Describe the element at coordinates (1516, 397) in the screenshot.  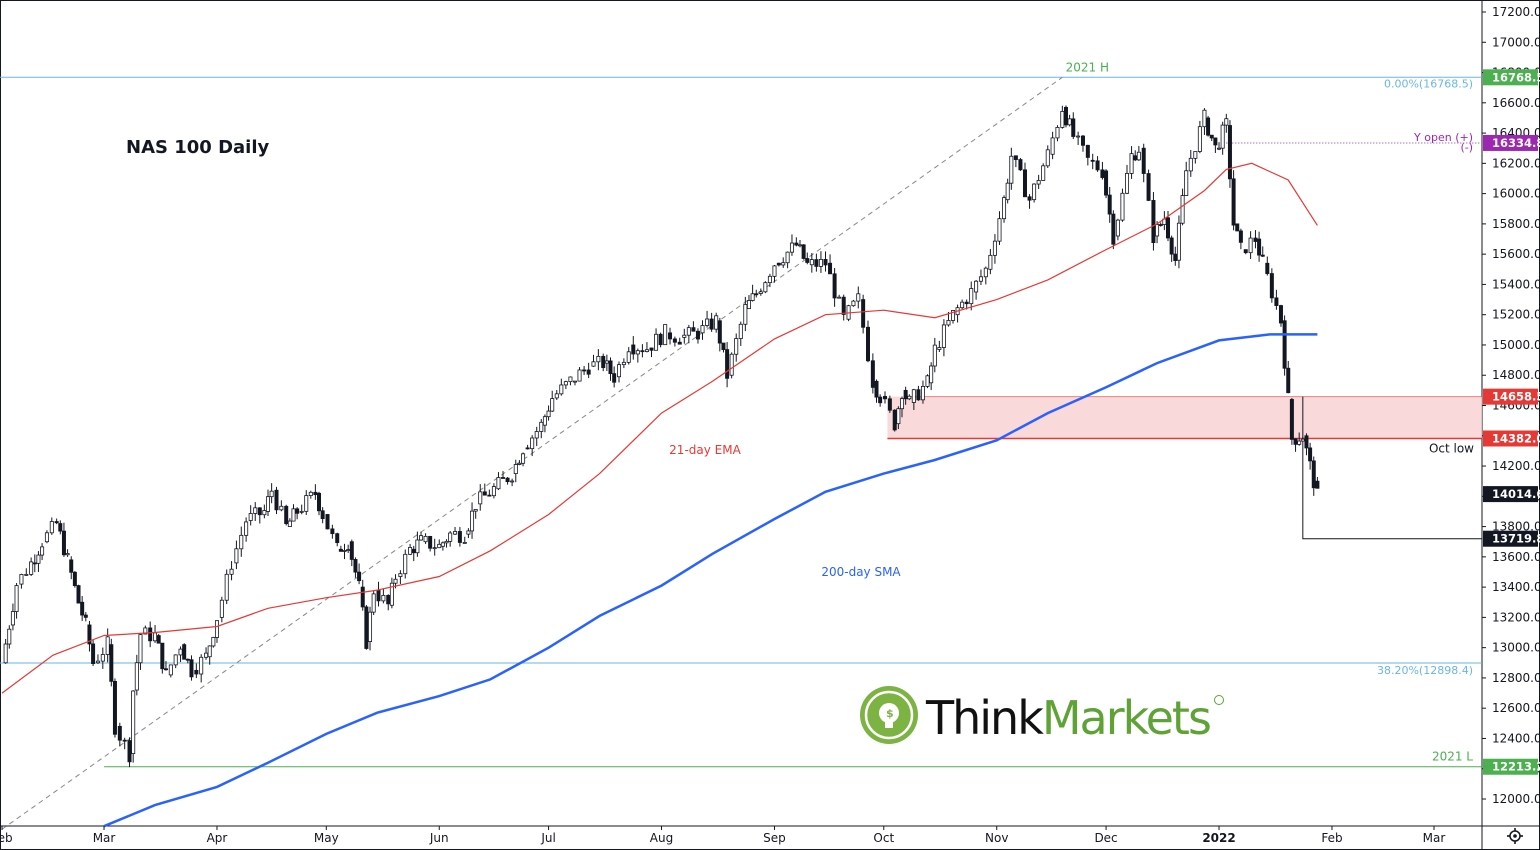
I see `price-tag-2: 14658.5` at that location.